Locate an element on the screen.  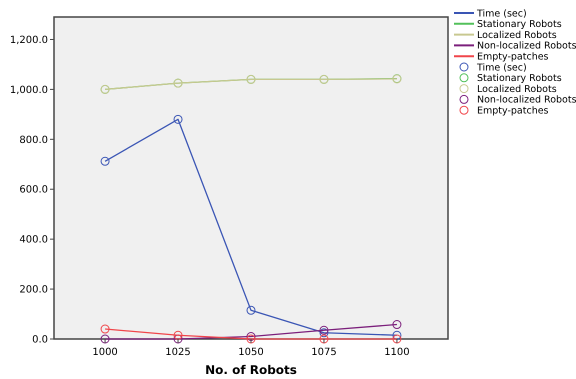
legend-label: Localized Robots is located at coordinates (517, 89).